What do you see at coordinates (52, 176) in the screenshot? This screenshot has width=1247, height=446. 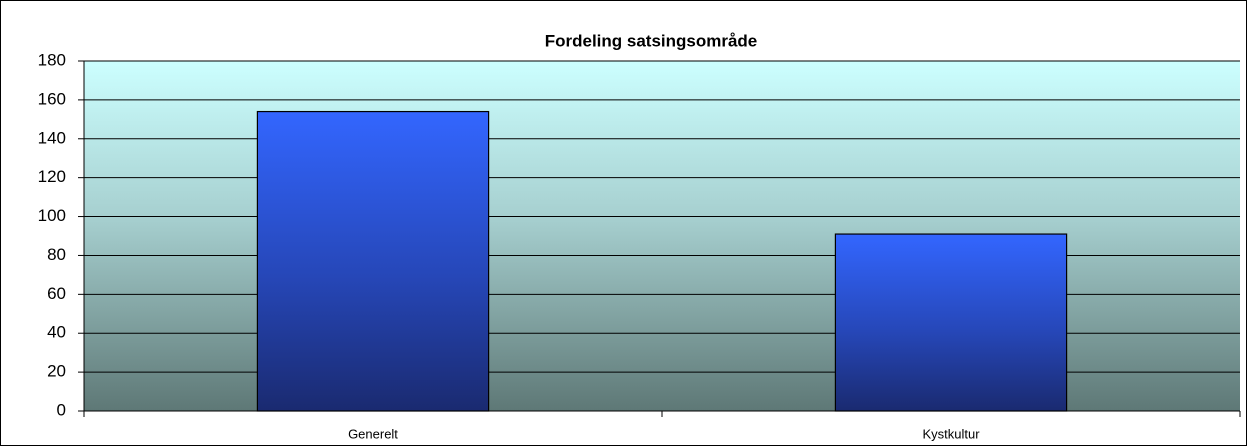 I see `y-tick-label: 120` at bounding box center [52, 176].